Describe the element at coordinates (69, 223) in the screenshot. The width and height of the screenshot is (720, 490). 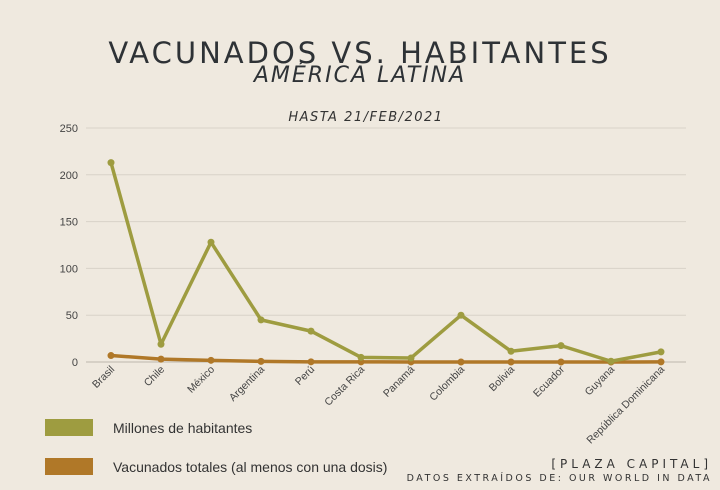
I see `y-tick-label: 150` at that location.